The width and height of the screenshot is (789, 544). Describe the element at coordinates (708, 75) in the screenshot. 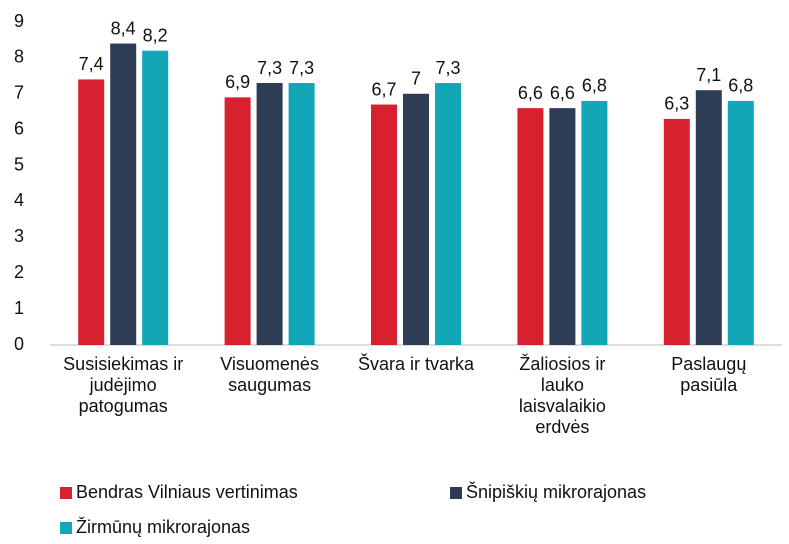

I see `value-label: 7,1` at that location.